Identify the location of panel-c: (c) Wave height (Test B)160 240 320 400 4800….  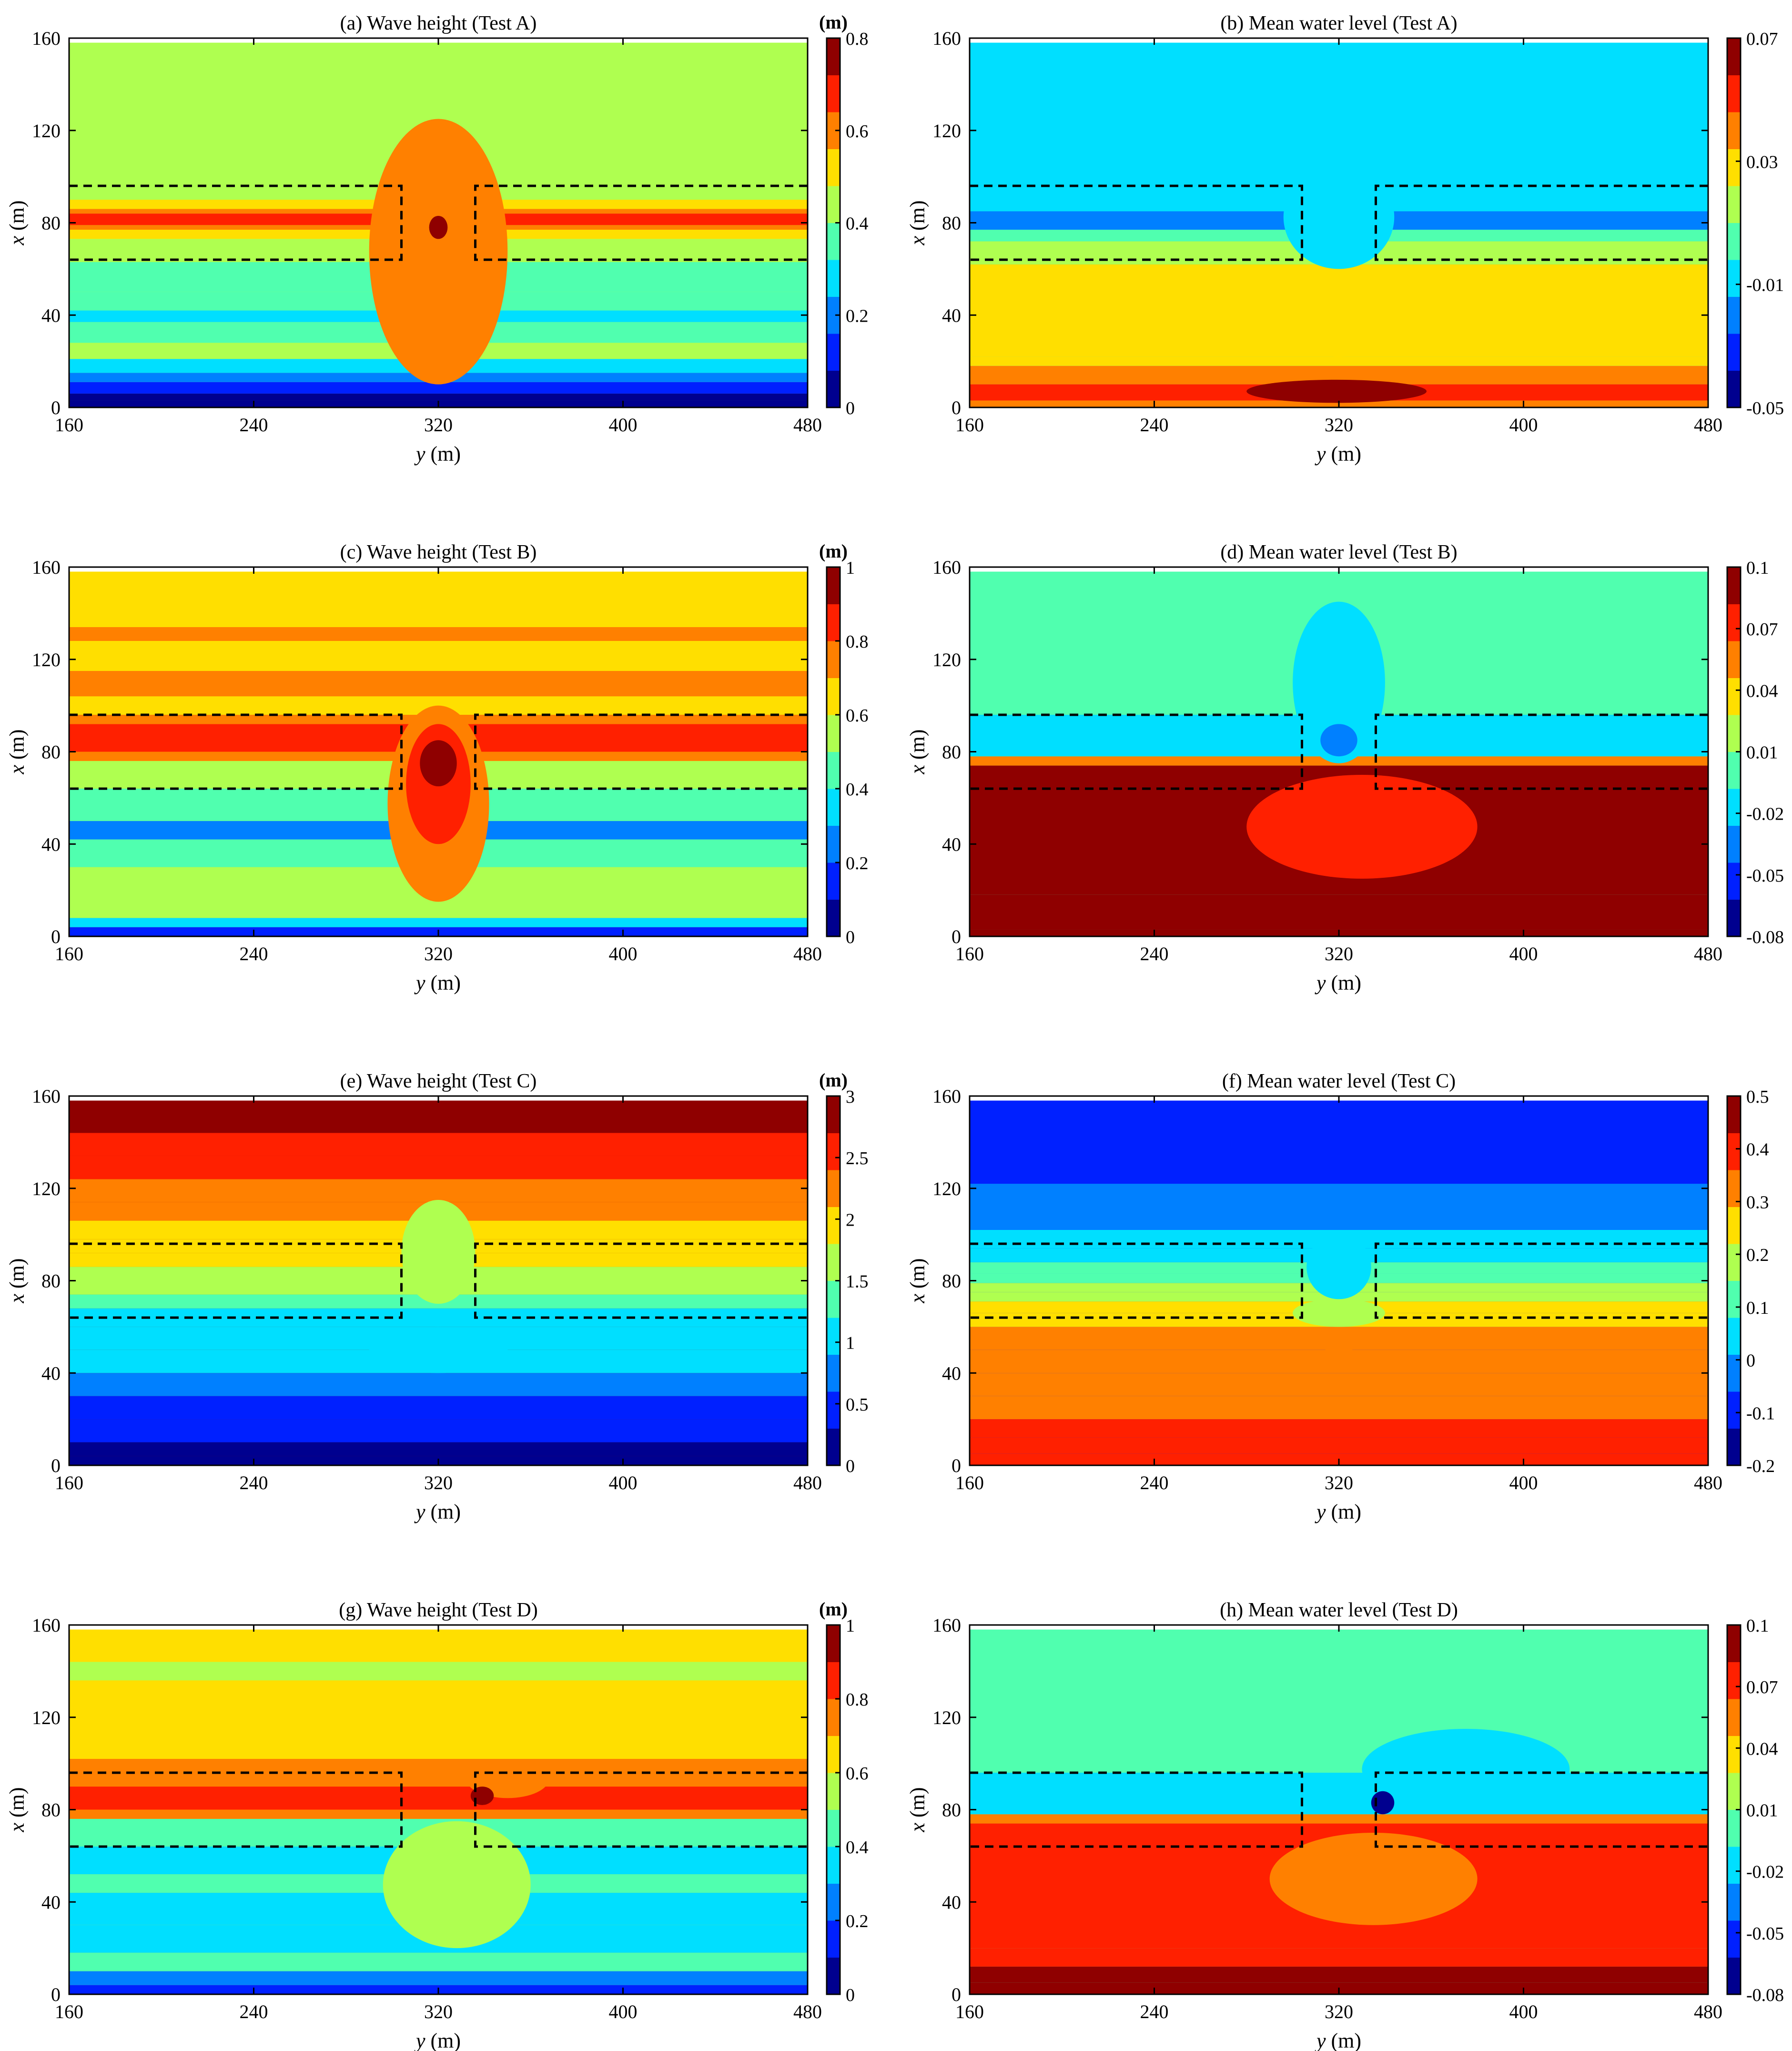
(437, 767).